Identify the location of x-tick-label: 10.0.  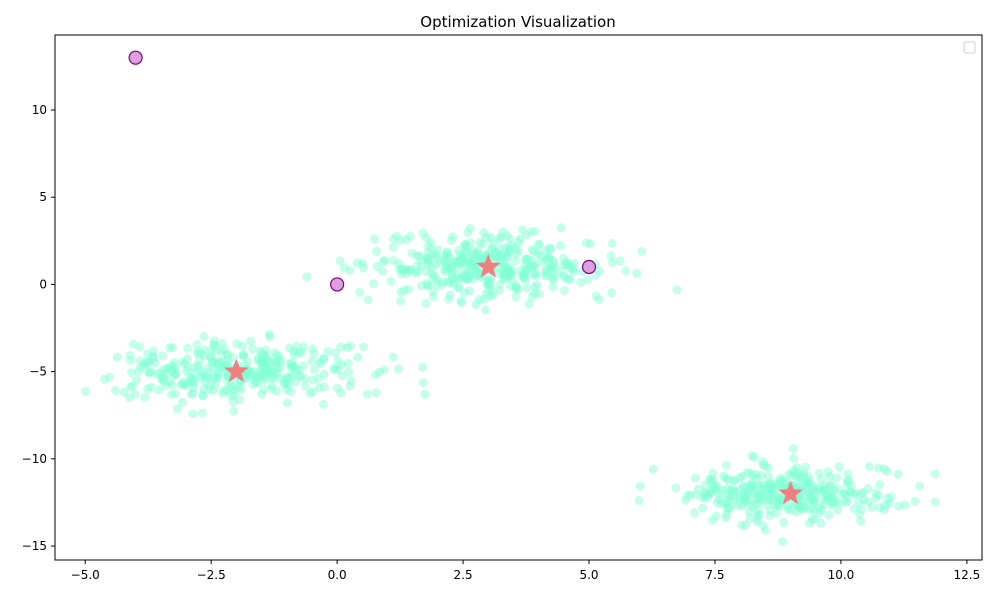
(841, 575).